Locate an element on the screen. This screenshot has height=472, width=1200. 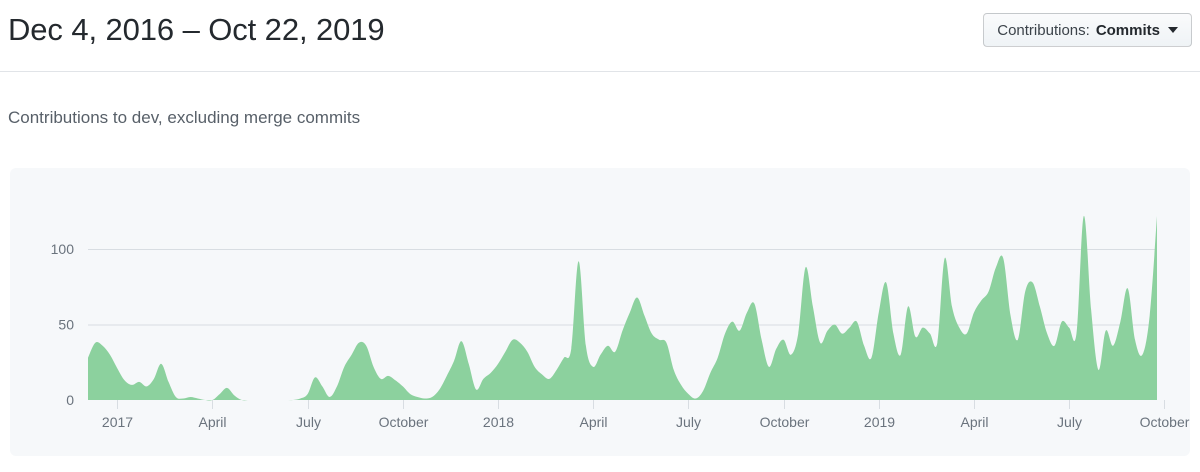
svg-text: 0 is located at coordinates (70, 400).